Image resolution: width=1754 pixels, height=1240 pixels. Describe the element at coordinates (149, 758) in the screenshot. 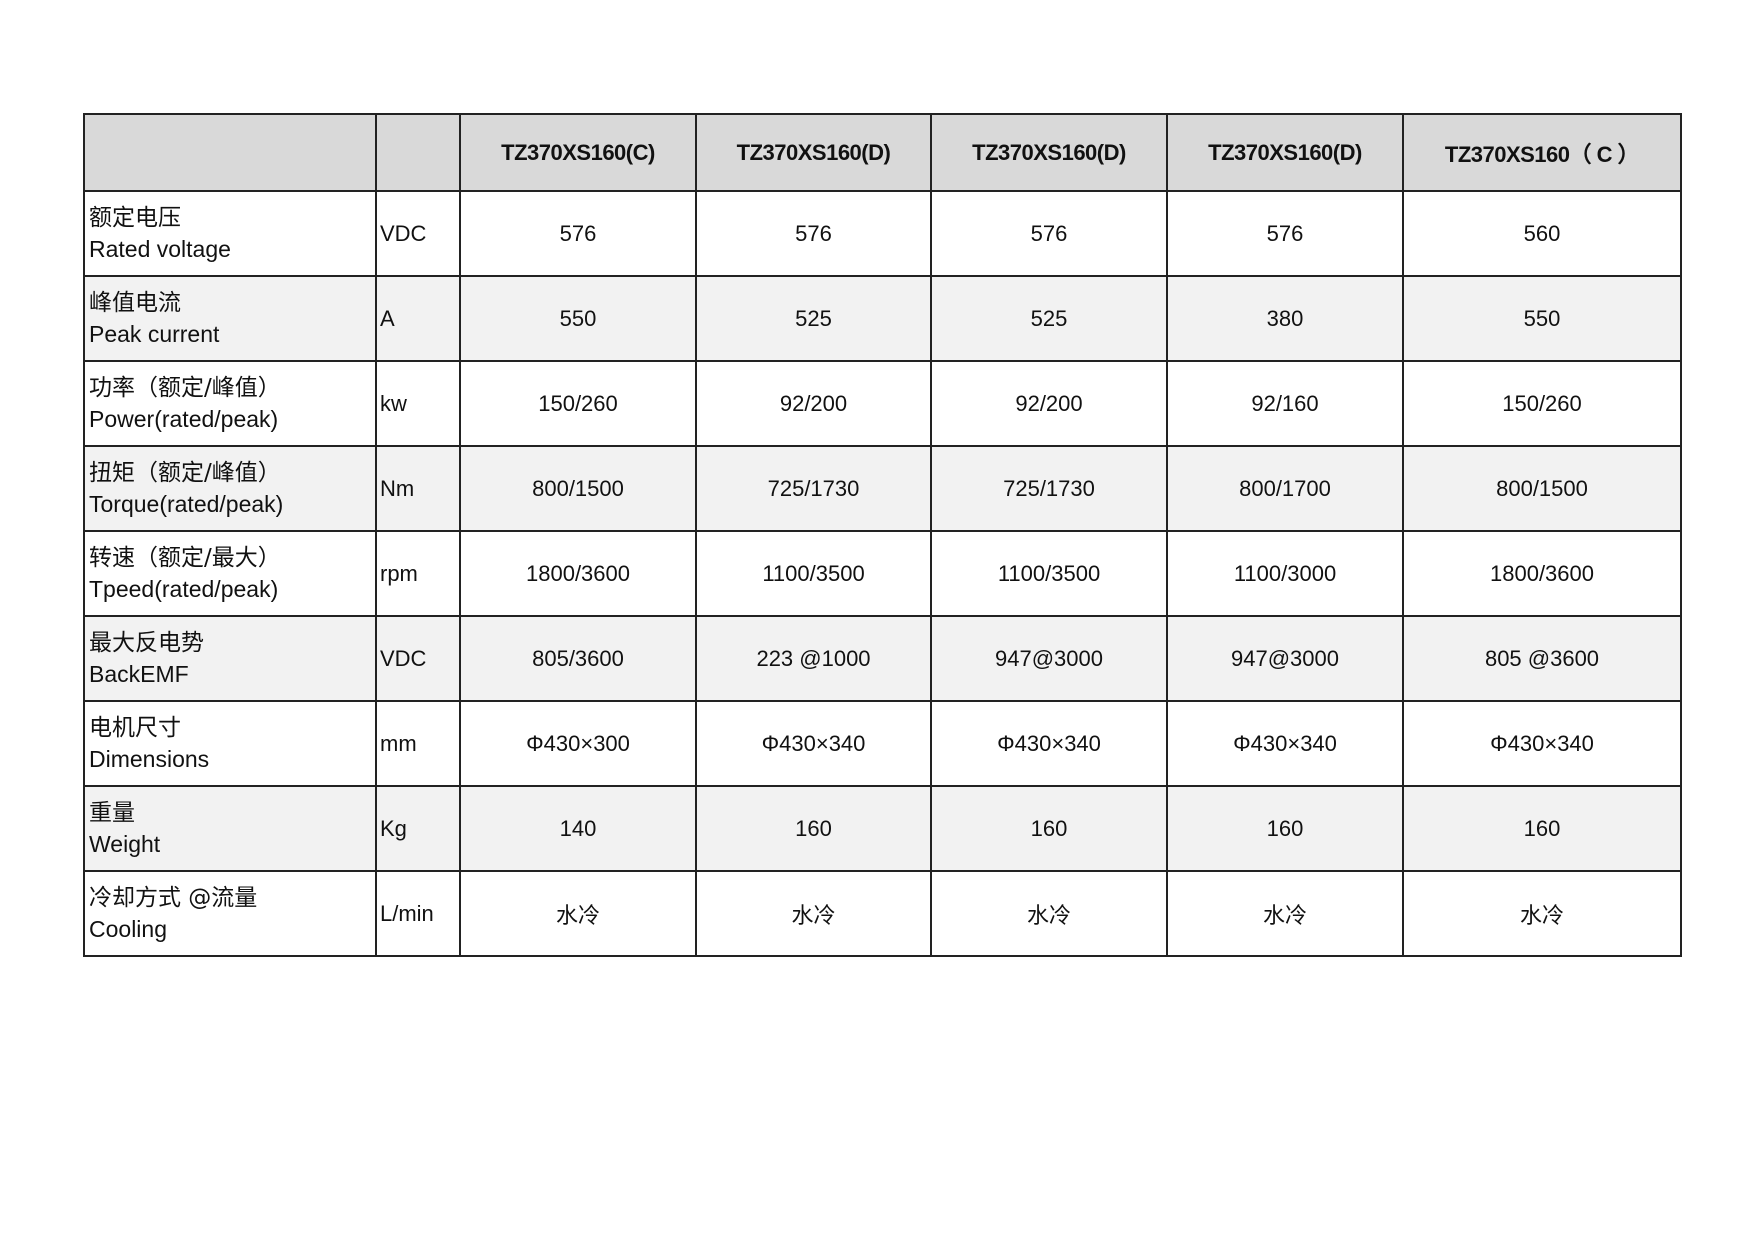

I see `label-en: Dimensions` at that location.